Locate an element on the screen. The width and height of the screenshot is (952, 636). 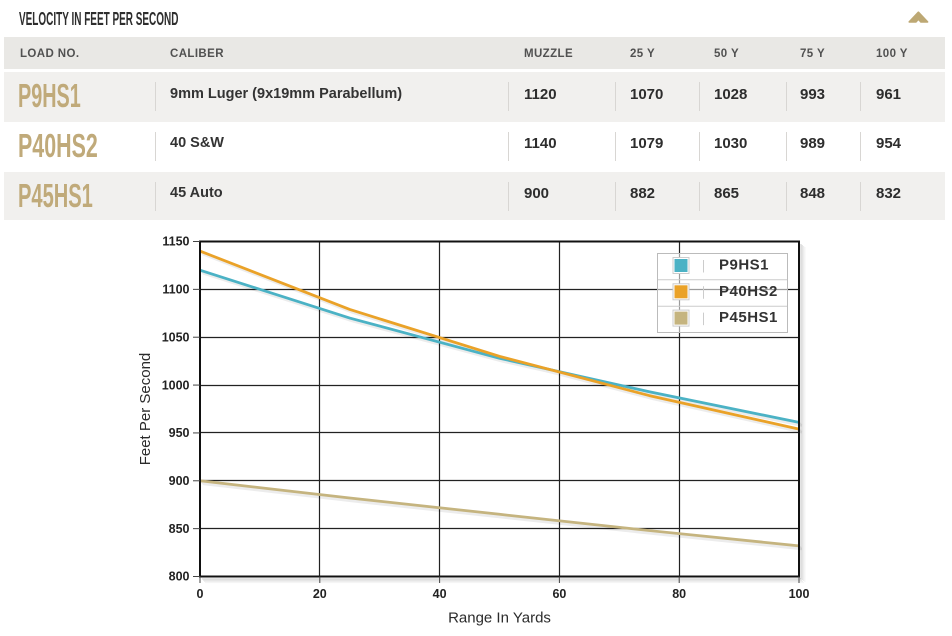
svg-text: 100 is located at coordinates (799, 594).